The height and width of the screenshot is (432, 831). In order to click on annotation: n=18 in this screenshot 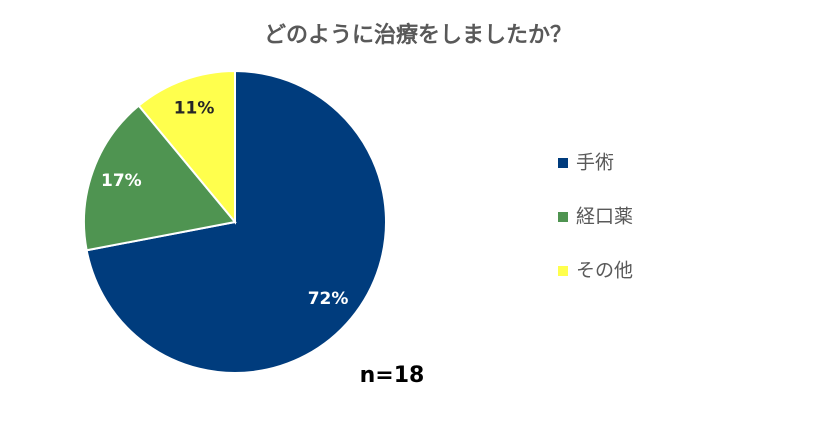, I will do `click(392, 375)`.